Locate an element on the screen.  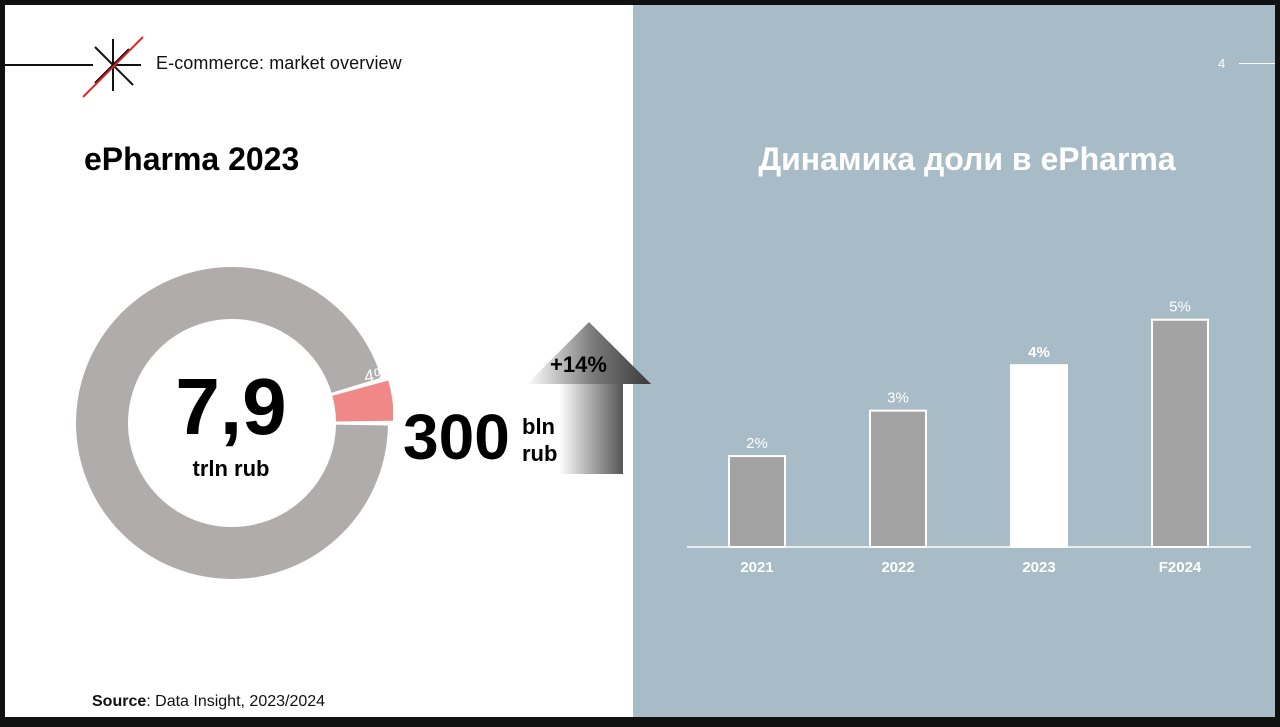
chart-title: Динамика доли в ePharma is located at coordinates (967, 159).